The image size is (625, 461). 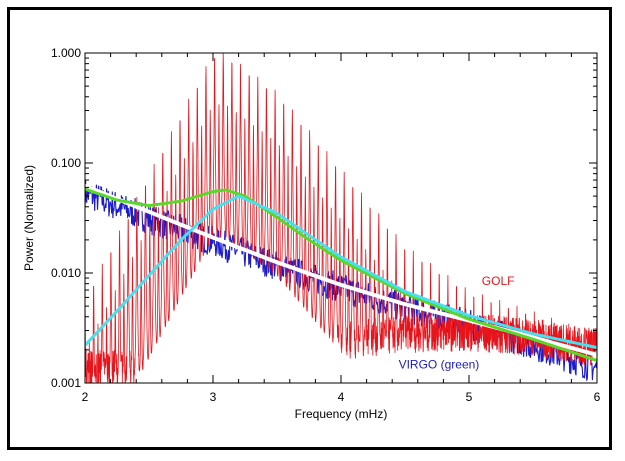 What do you see at coordinates (29, 218) in the screenshot?
I see `y-axis-label: Power (Normalized)` at bounding box center [29, 218].